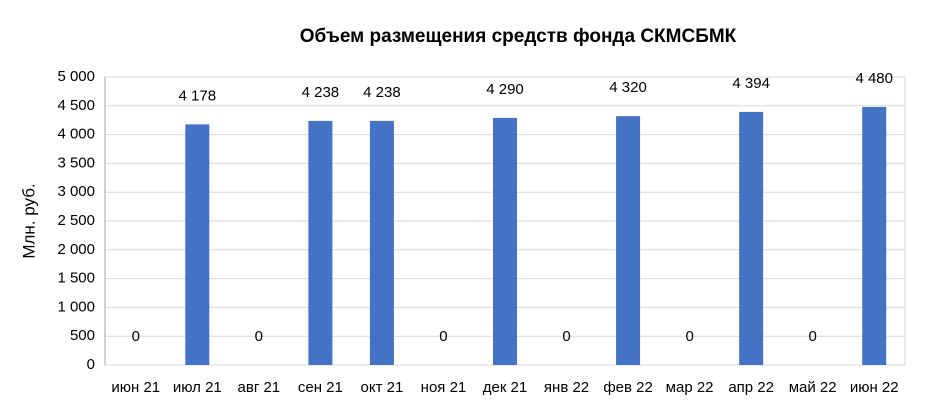 The width and height of the screenshot is (930, 406). What do you see at coordinates (28, 220) in the screenshot?
I see `y-axis-label: Млн. руб.` at bounding box center [28, 220].